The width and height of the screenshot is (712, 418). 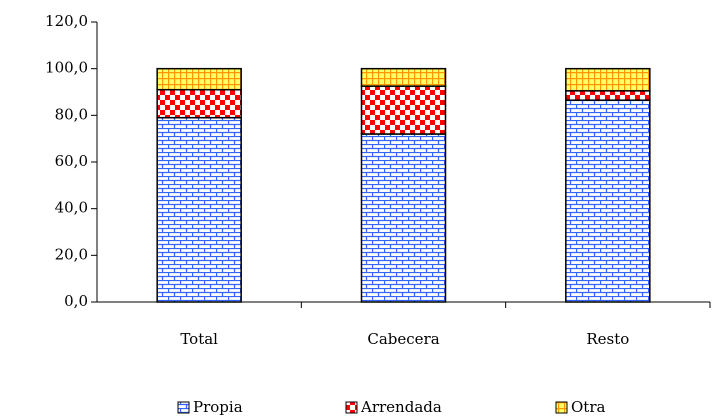 I want to click on y-tick-label: 20,0, so click(x=71, y=254).